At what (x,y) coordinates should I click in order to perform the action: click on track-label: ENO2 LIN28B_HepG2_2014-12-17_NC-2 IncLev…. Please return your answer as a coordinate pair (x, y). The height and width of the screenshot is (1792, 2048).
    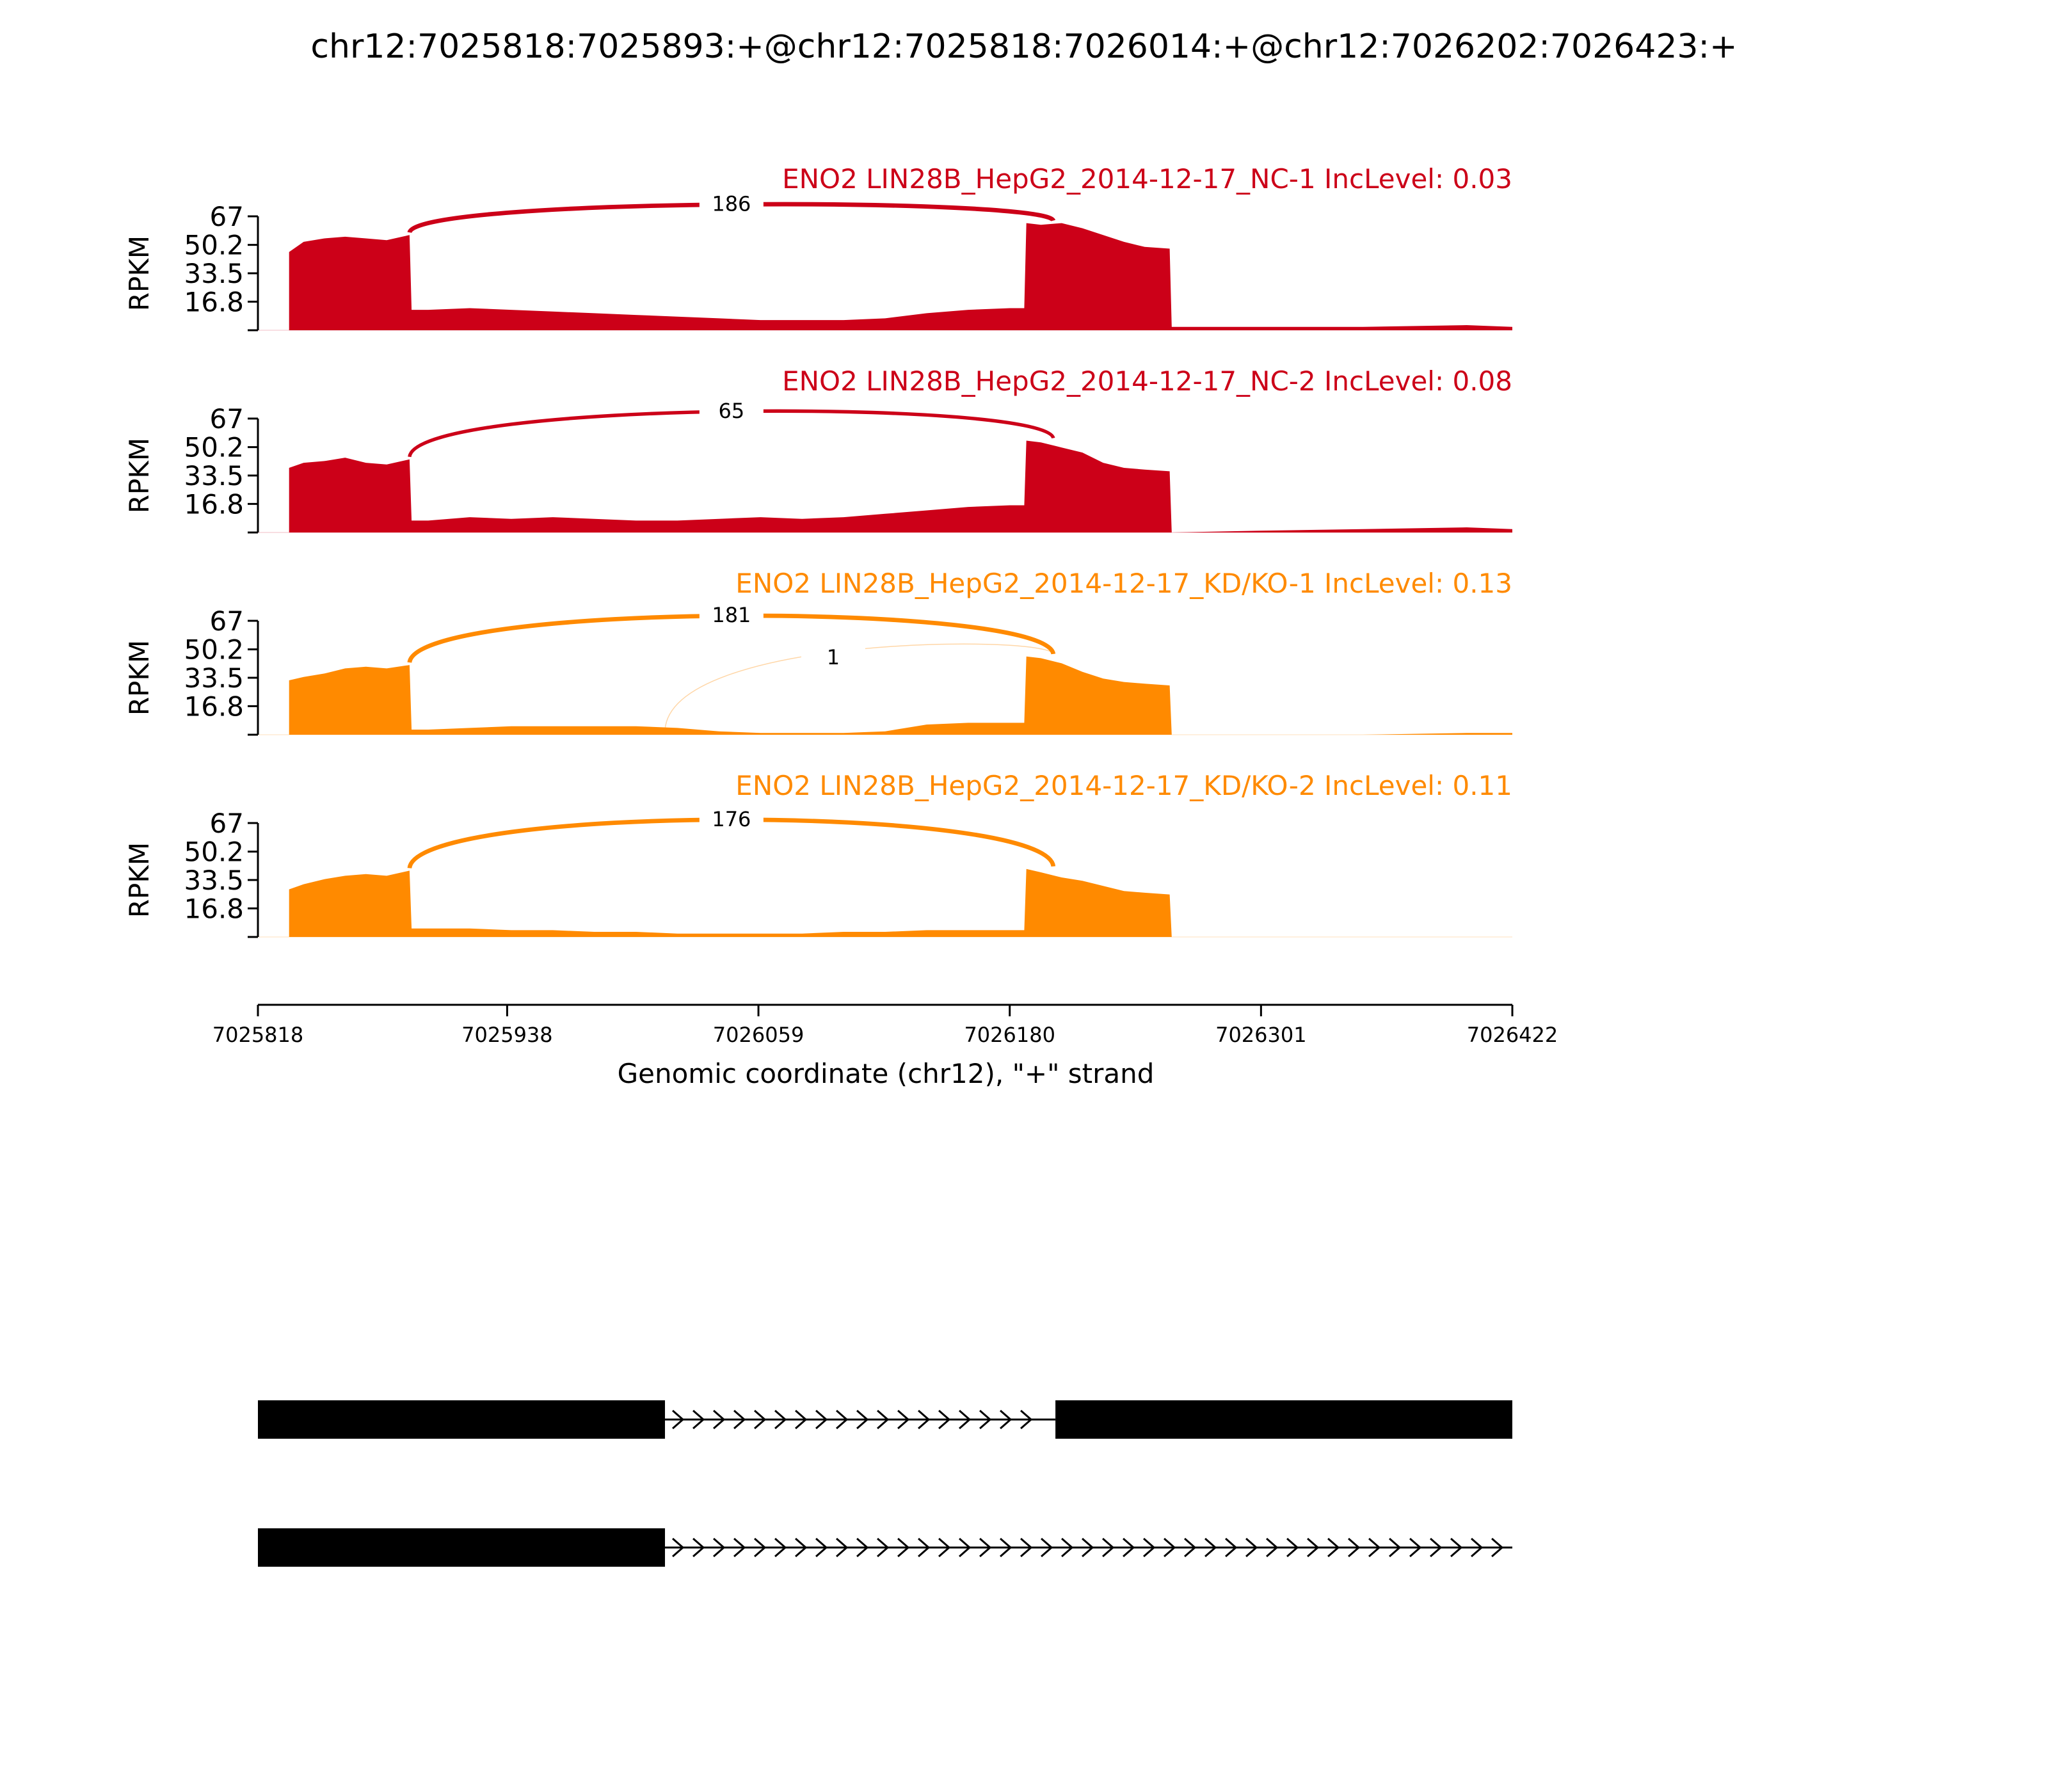
    Looking at the image, I should click on (1147, 381).